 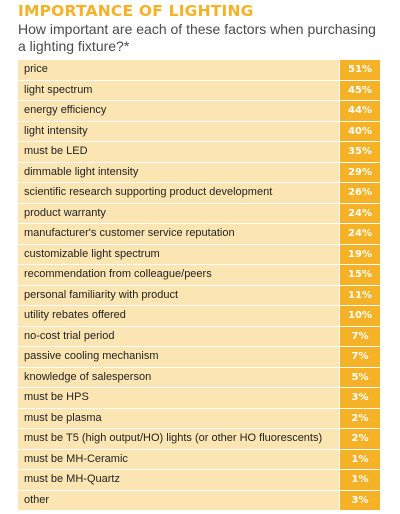 I want to click on factor-label: other, so click(x=179, y=500).